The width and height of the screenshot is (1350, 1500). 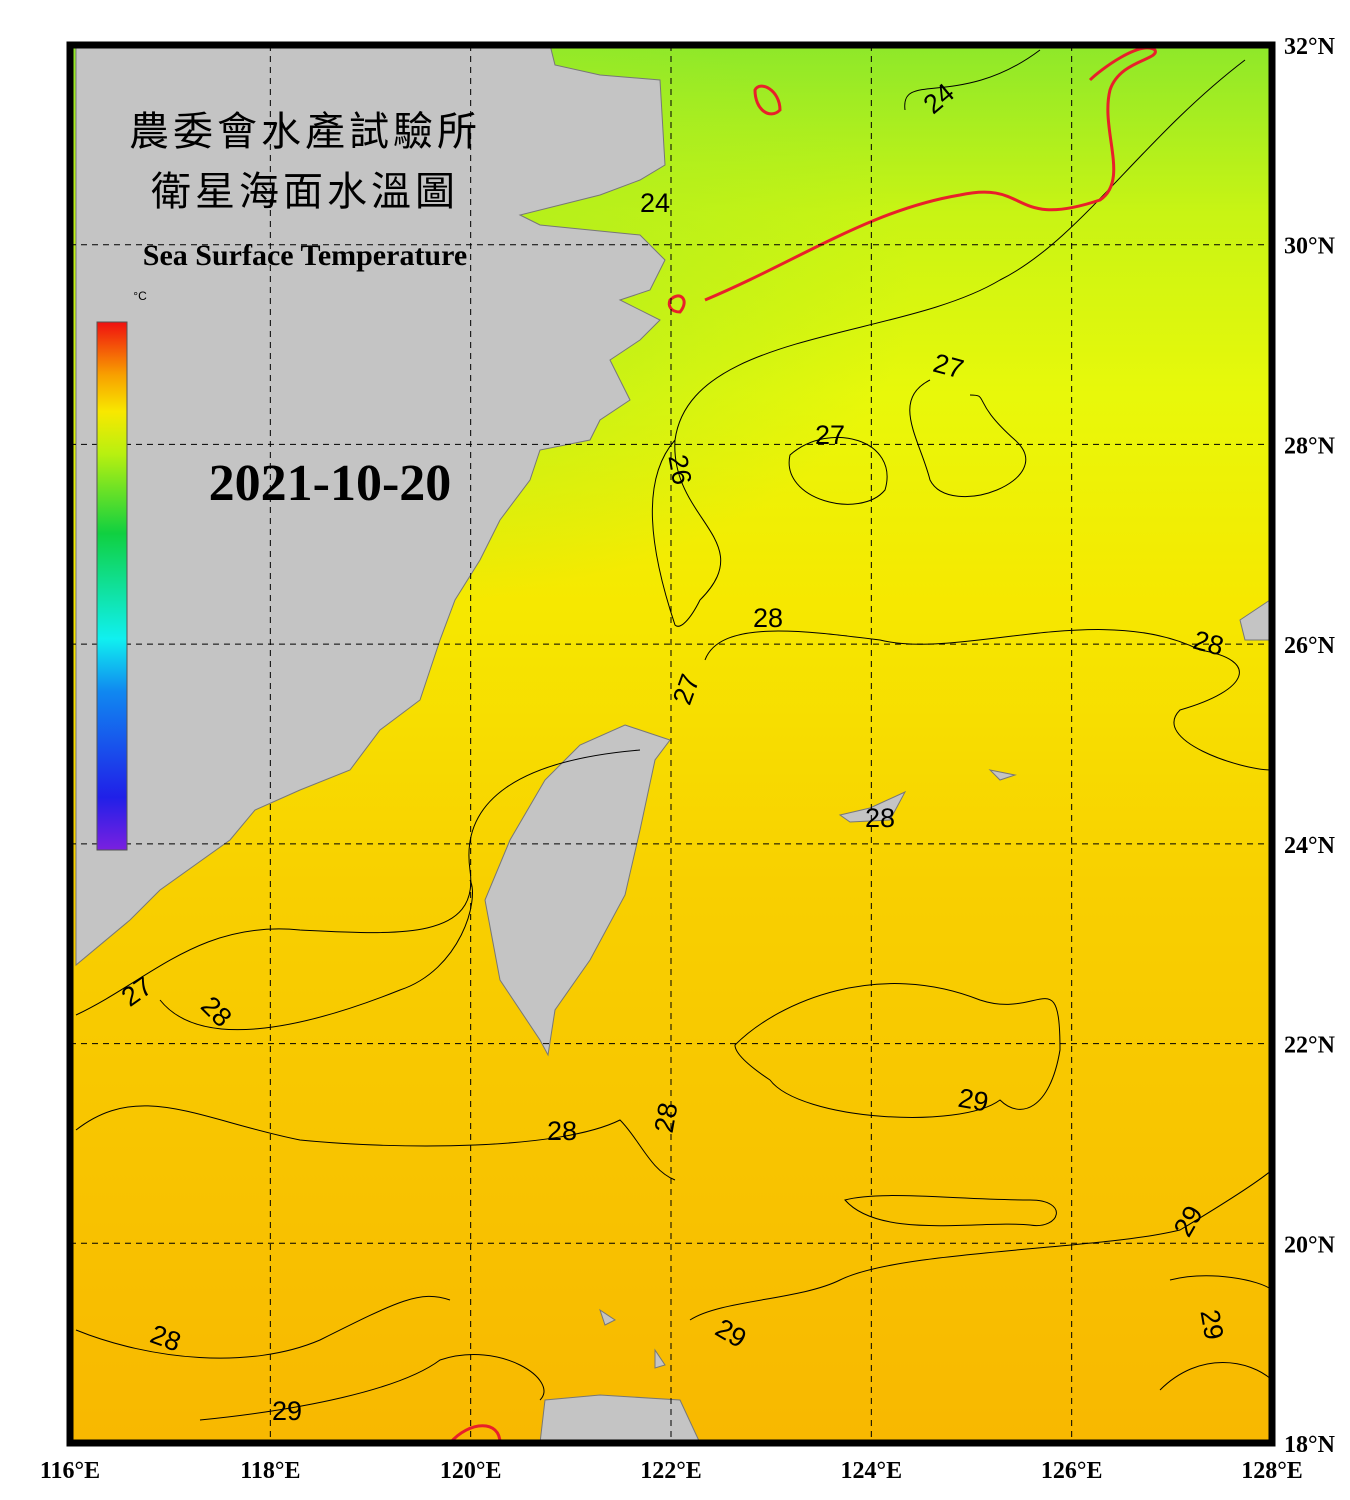 What do you see at coordinates (1310, 1445) in the screenshot?
I see `latitude-label: 18°N` at bounding box center [1310, 1445].